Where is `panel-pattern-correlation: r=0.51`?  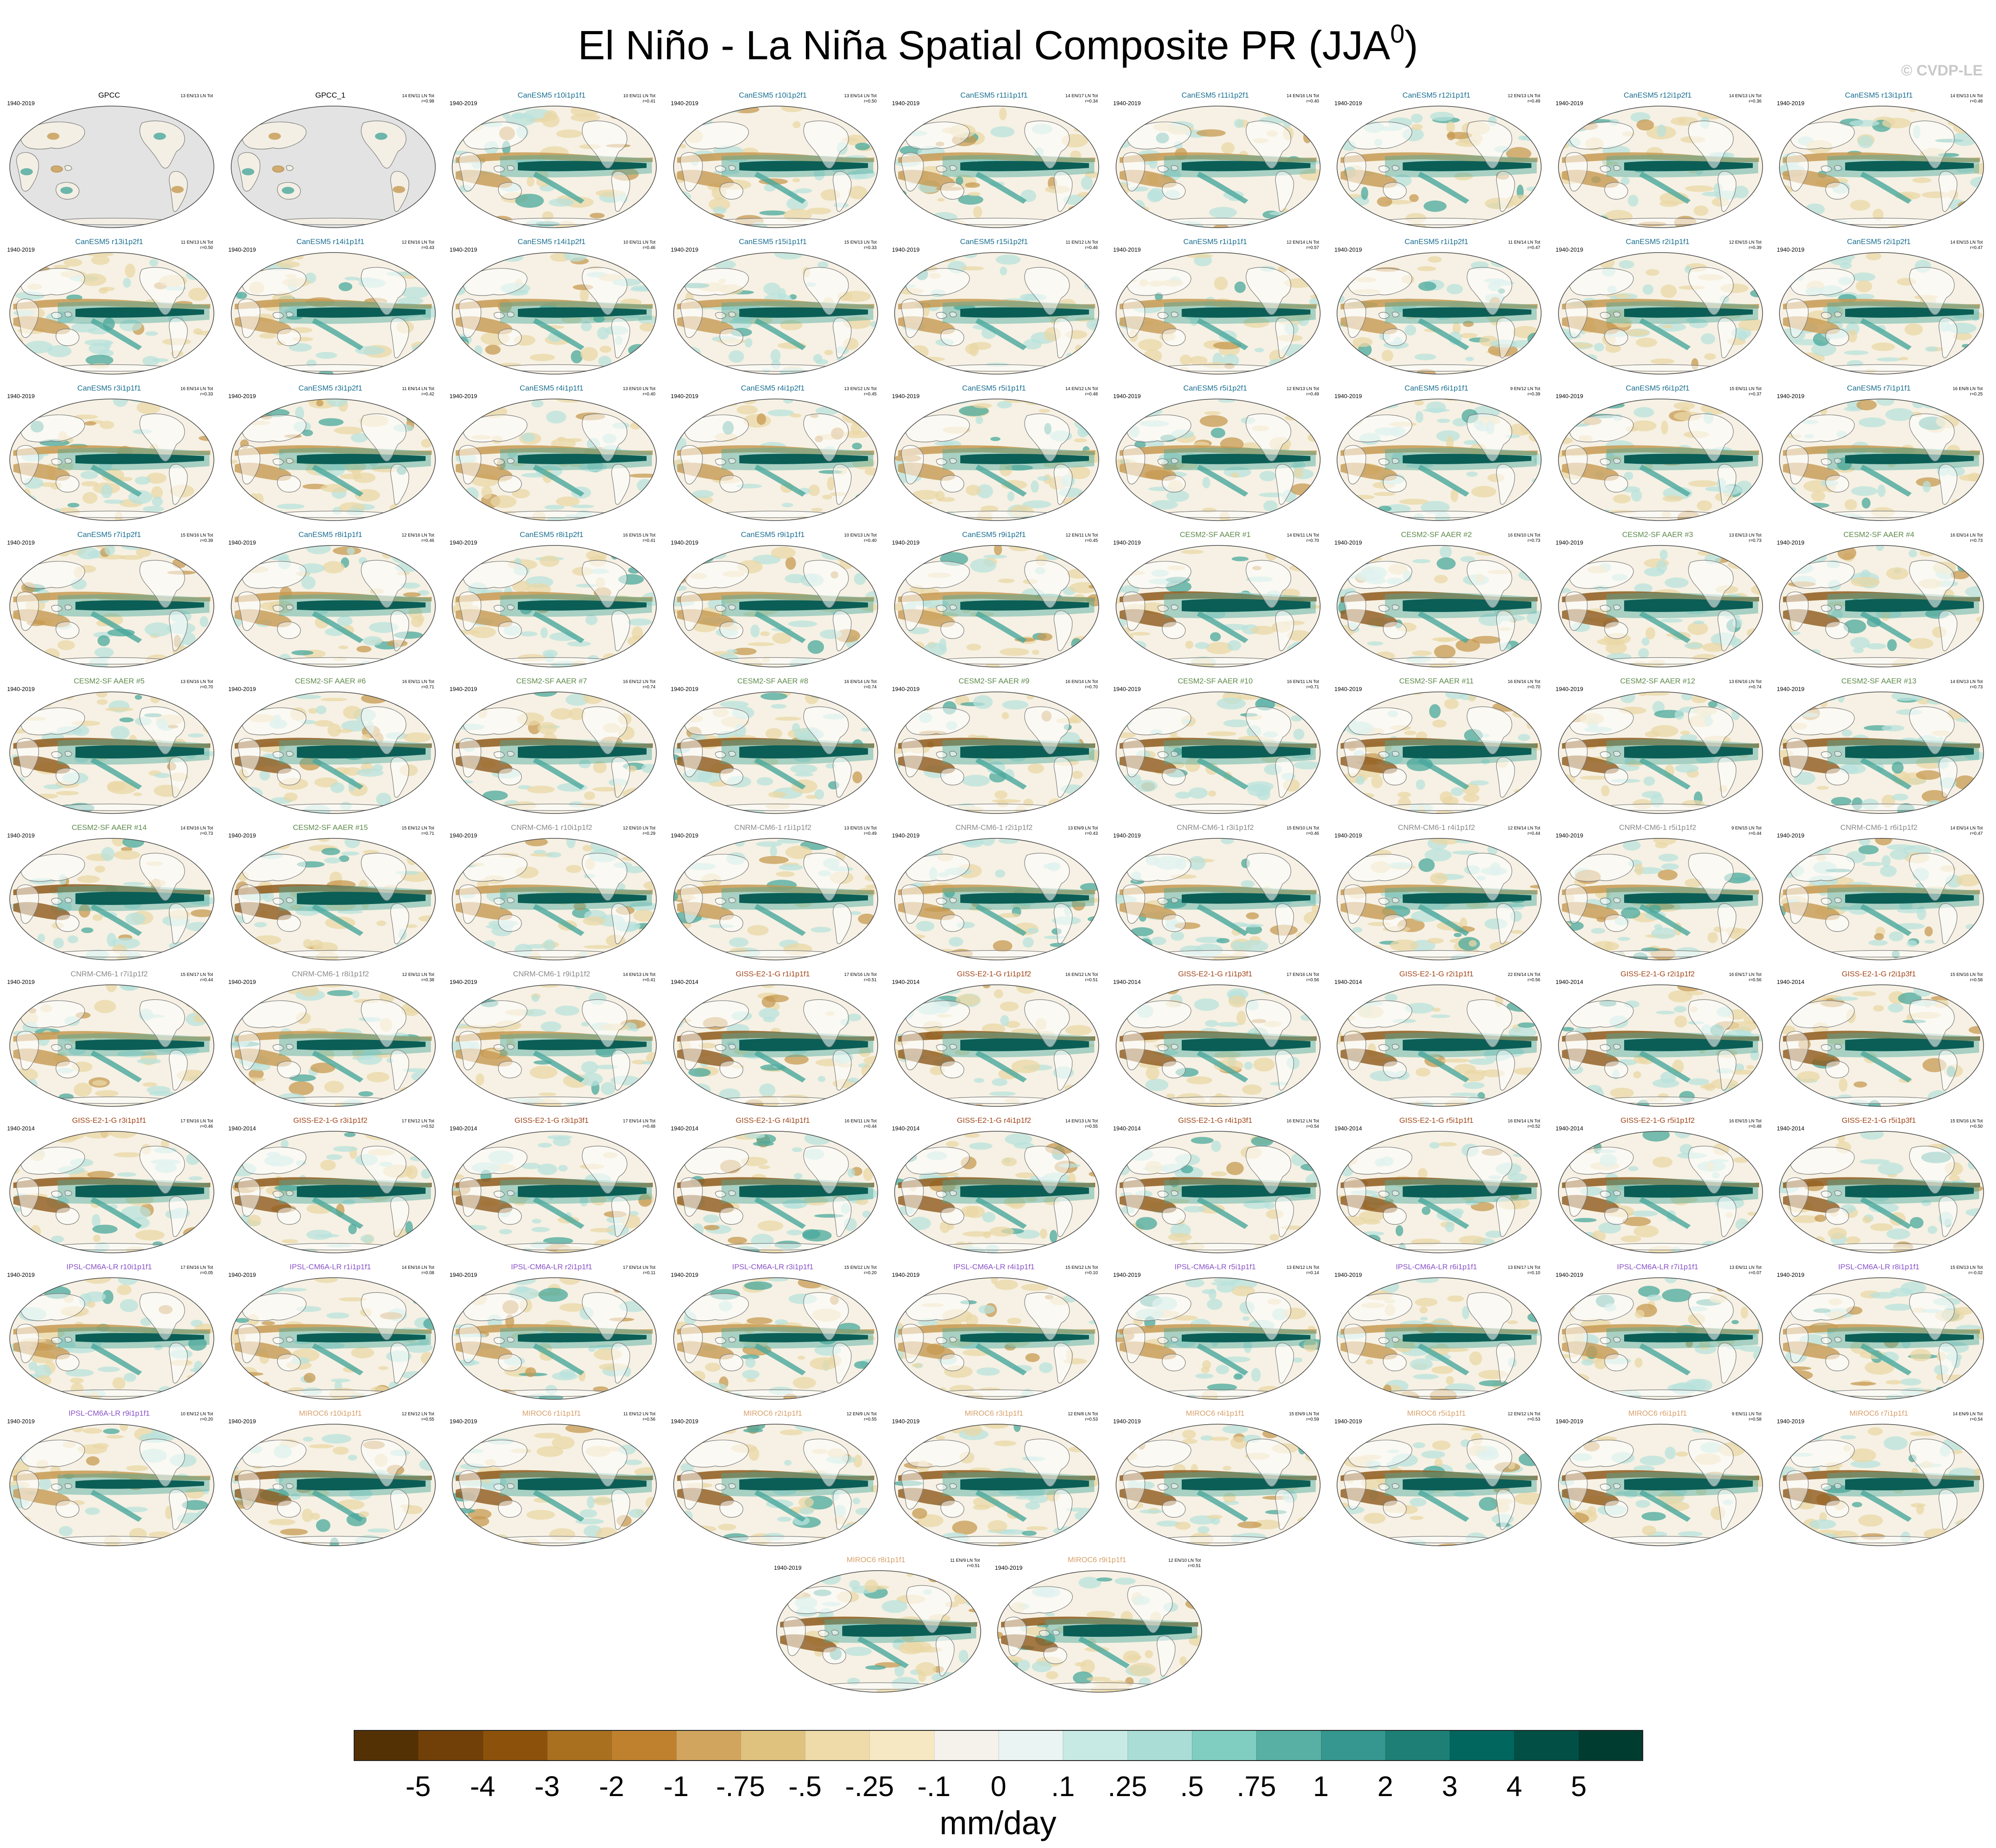 panel-pattern-correlation: r=0.51 is located at coordinates (870, 981).